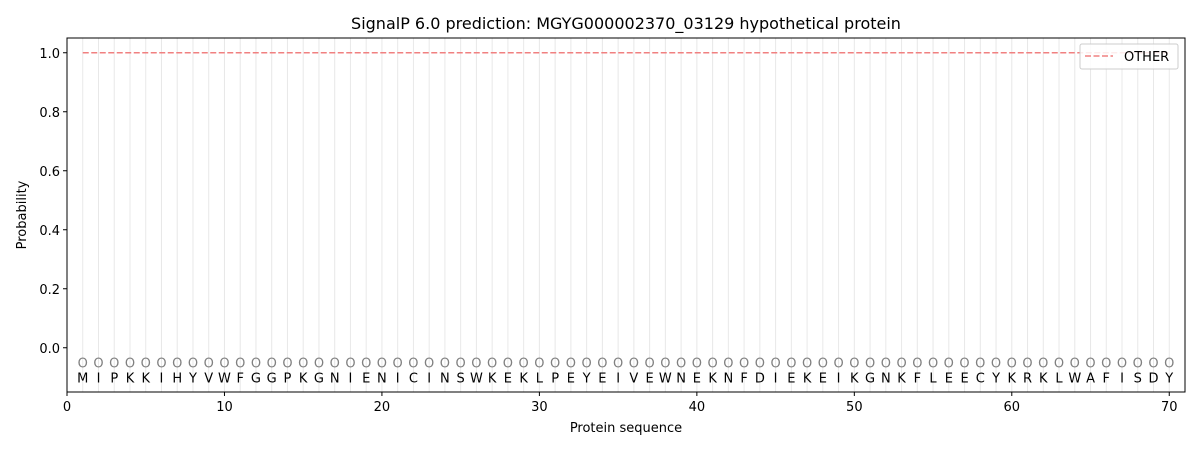 Image resolution: width=1200 pixels, height=454 pixels. What do you see at coordinates (177, 378) in the screenshot?
I see `residue-letter: H` at bounding box center [177, 378].